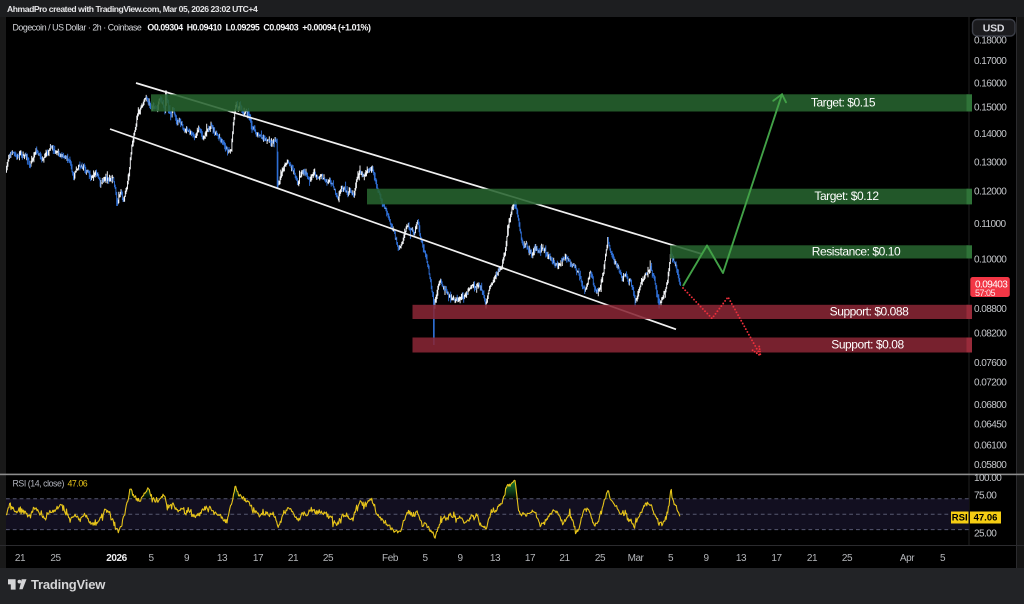 The width and height of the screenshot is (1024, 604). Describe the element at coordinates (990, 41) in the screenshot. I see `svg-text: 0.18000` at that location.